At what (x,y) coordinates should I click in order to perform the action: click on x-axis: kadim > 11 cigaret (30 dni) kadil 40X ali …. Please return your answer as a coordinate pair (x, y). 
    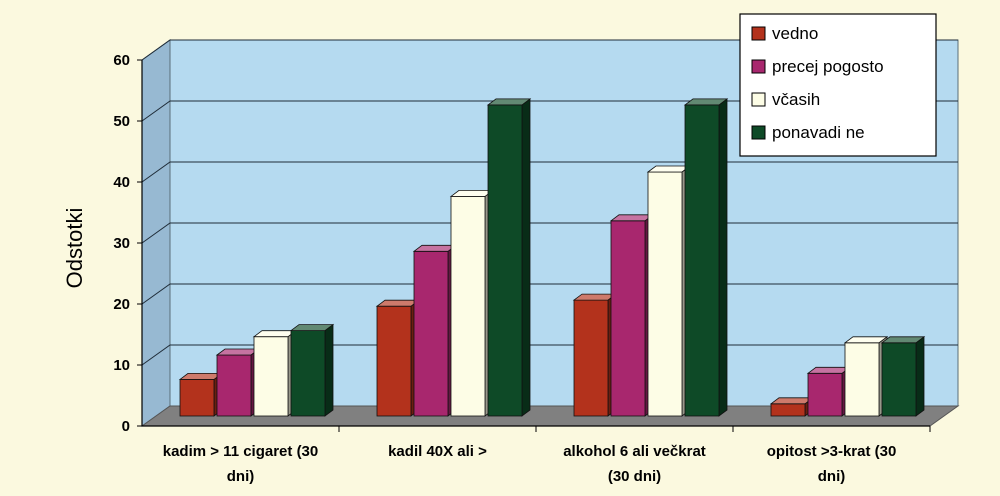
    Looking at the image, I should click on (547, 455).